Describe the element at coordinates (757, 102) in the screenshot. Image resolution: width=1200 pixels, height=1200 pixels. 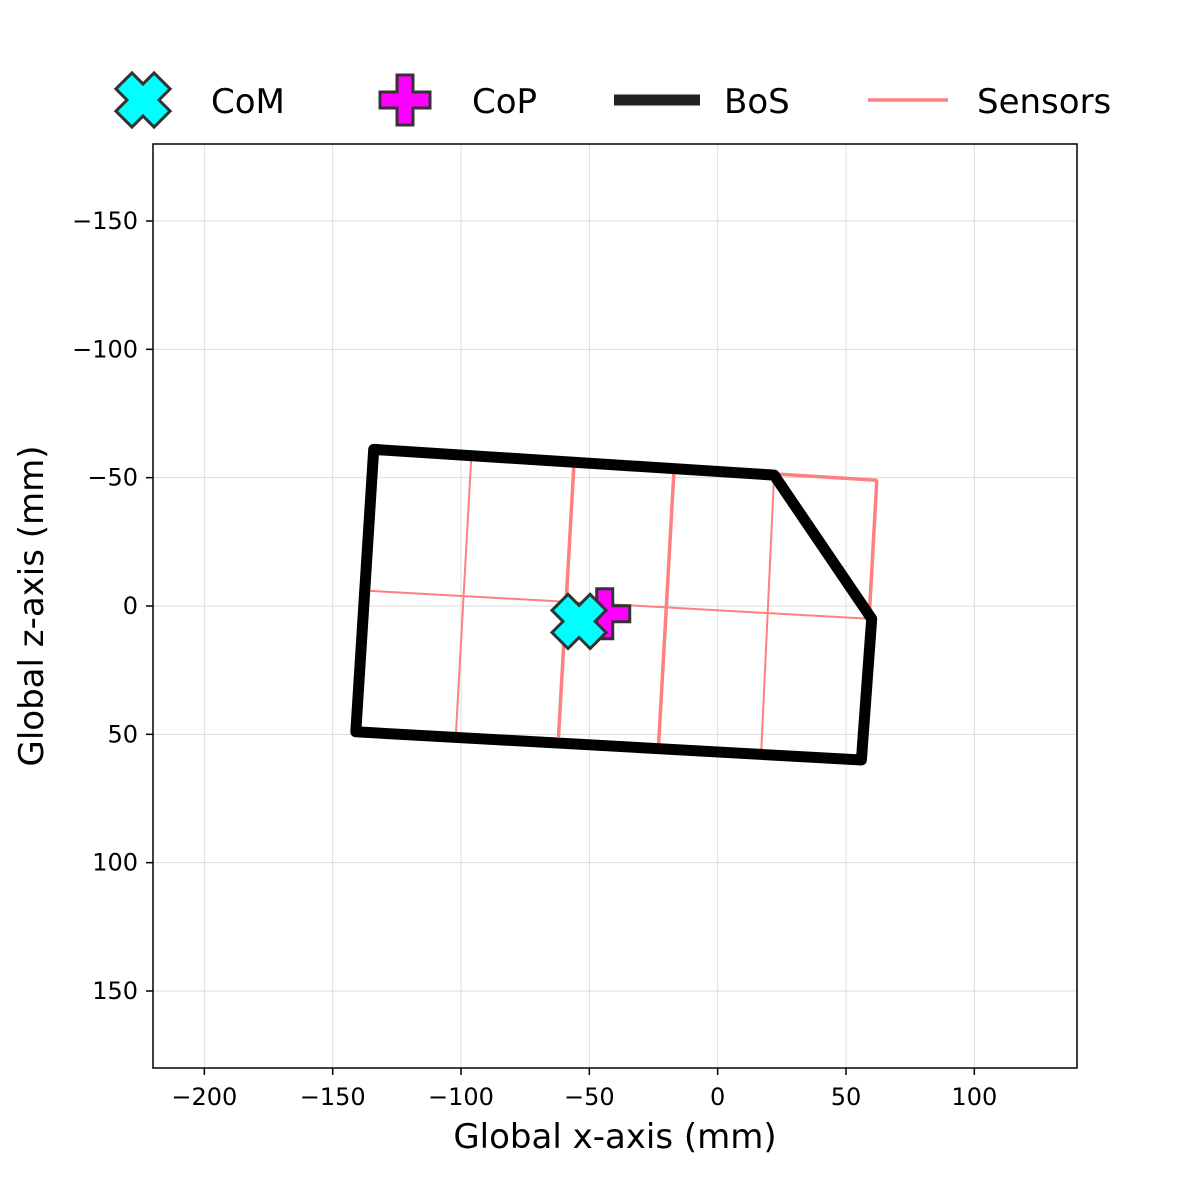
I see `legend-bos-label: BoS` at that location.